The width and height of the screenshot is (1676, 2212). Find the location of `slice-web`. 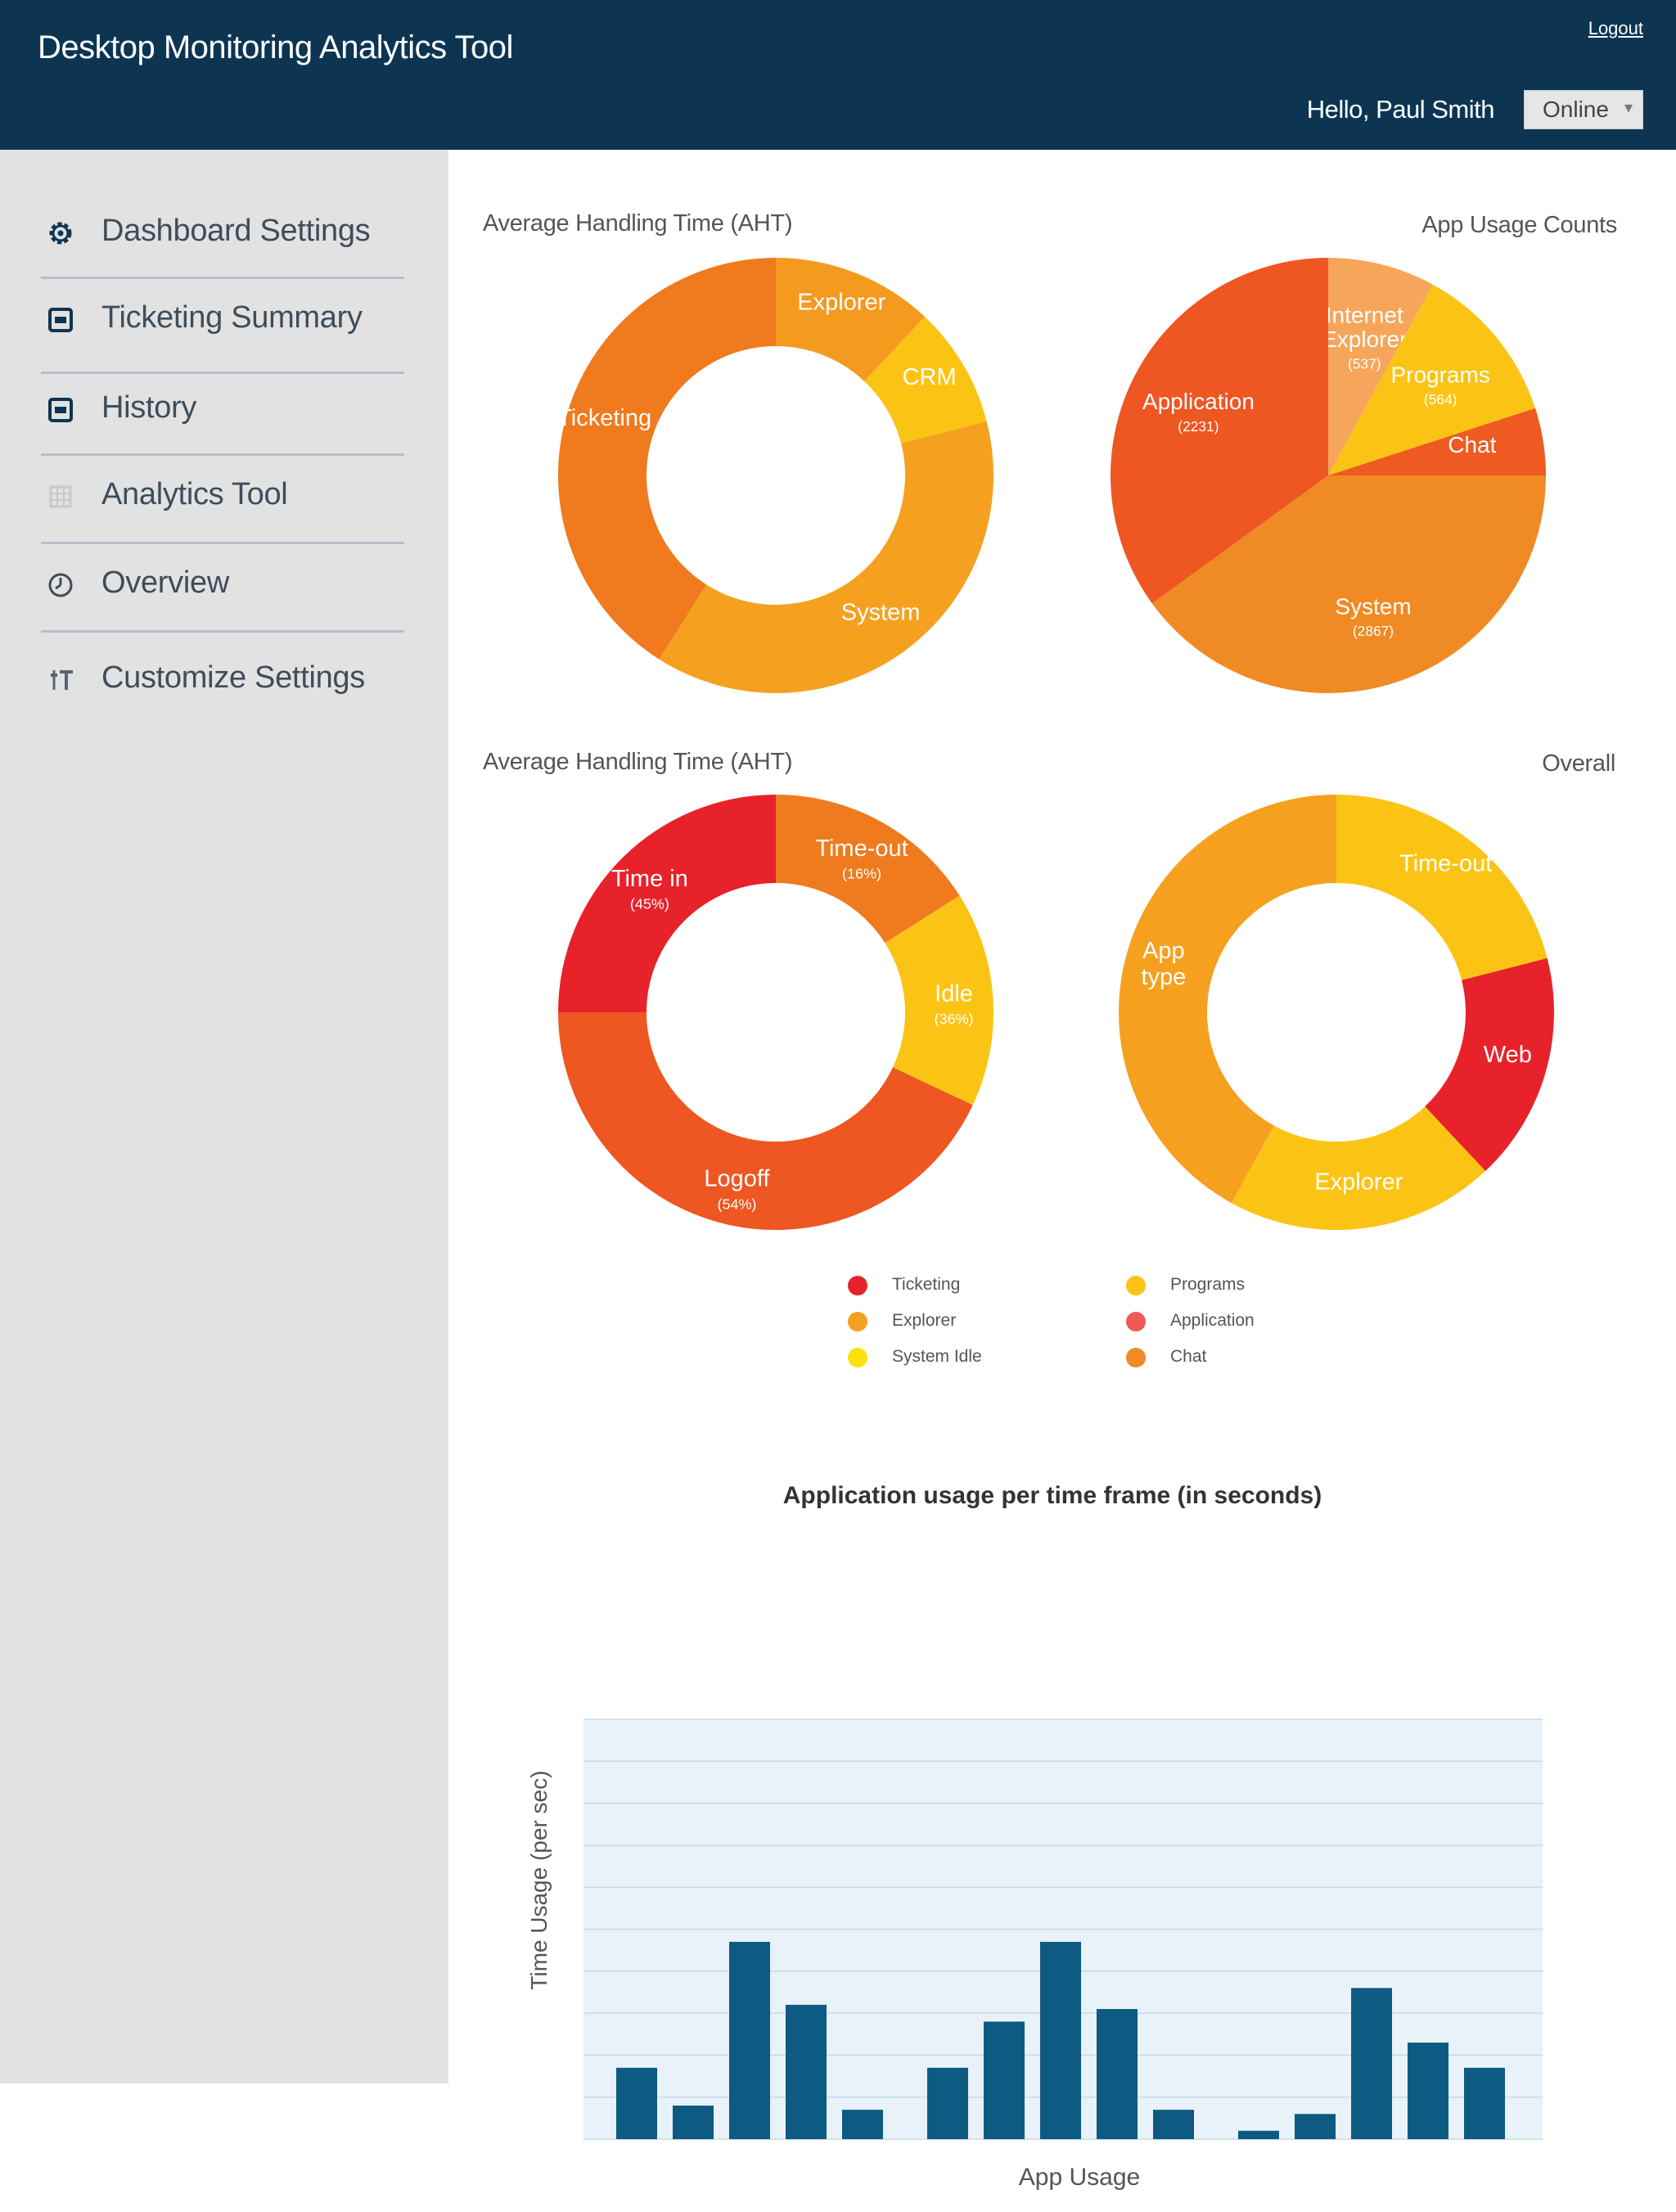

slice-web is located at coordinates (1490, 1064).